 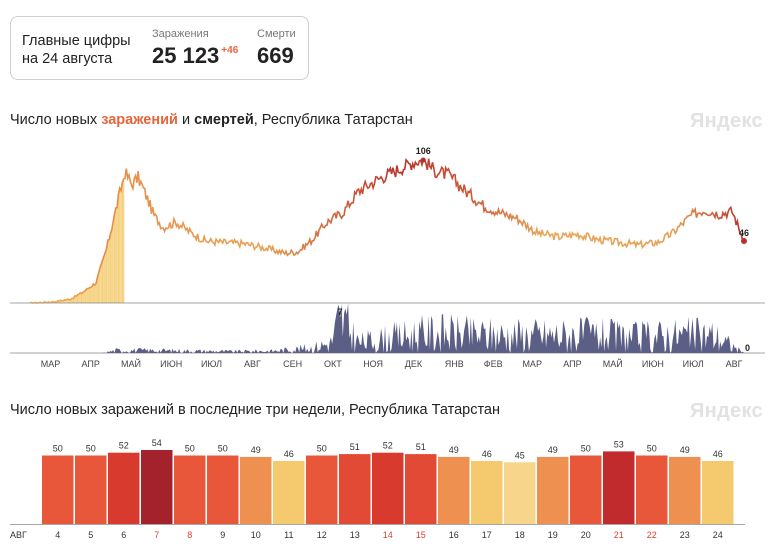 What do you see at coordinates (90, 535) in the screenshot?
I see `day-label: 5` at bounding box center [90, 535].